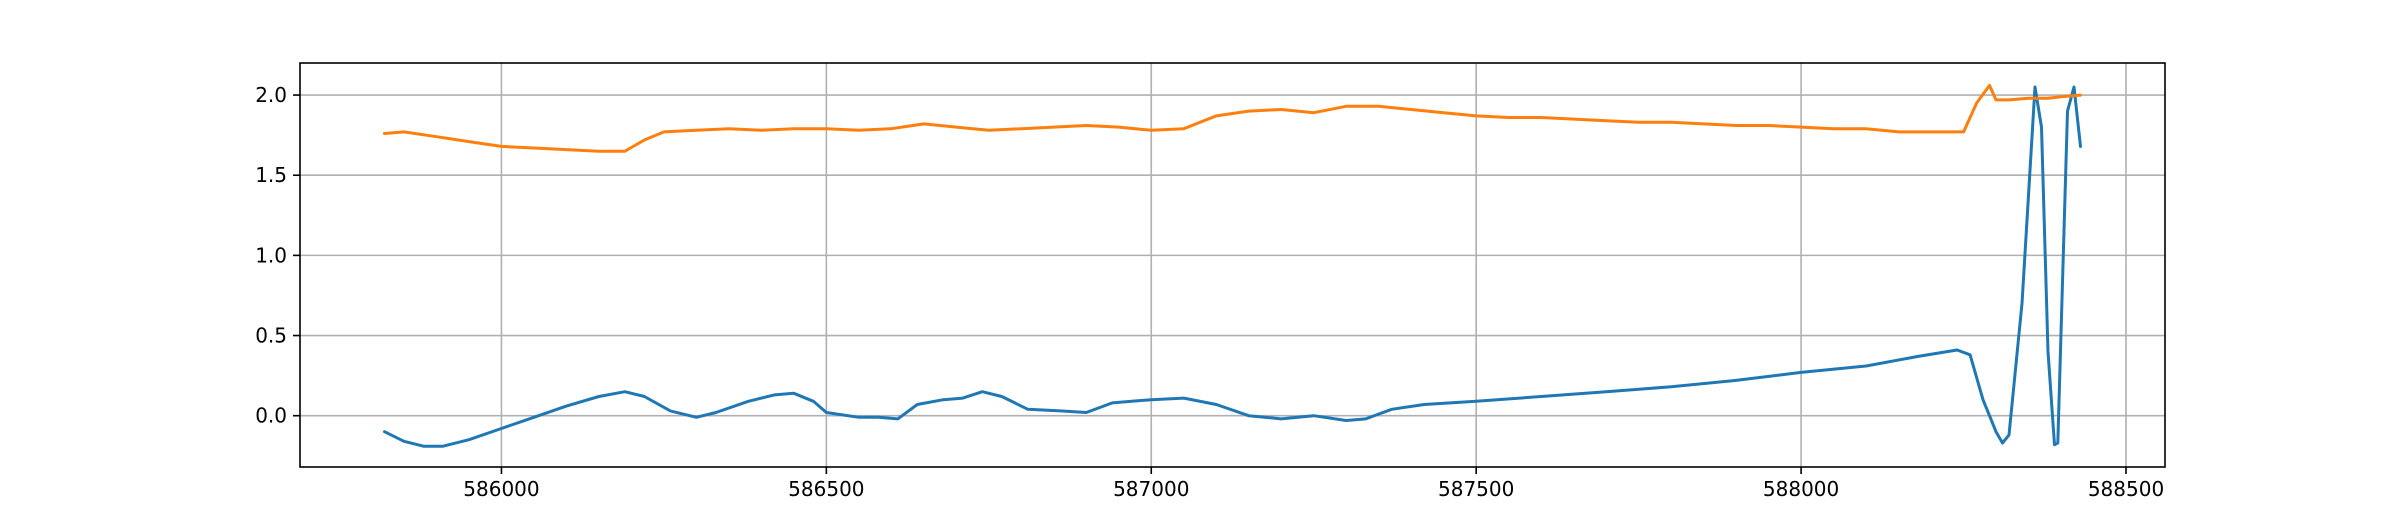 The width and height of the screenshot is (2400, 525). What do you see at coordinates (1801, 489) in the screenshot?
I see `x-tick-label: 588000` at bounding box center [1801, 489].